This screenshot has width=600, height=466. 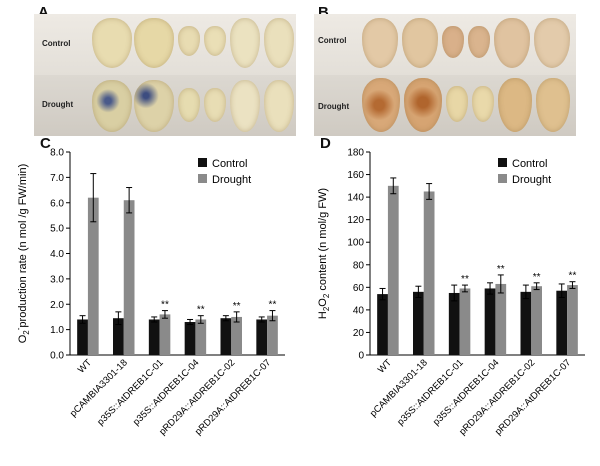 I want to click on panel-letter-a: A, so click(x=43, y=12).